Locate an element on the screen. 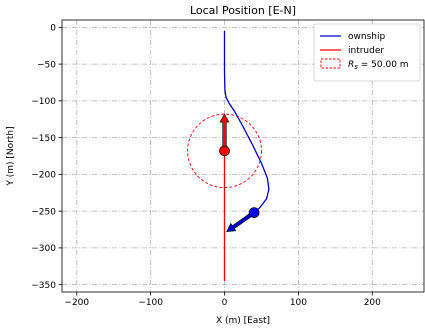 The width and height of the screenshot is (425, 328). x-tick-label: −100 is located at coordinates (150, 303).